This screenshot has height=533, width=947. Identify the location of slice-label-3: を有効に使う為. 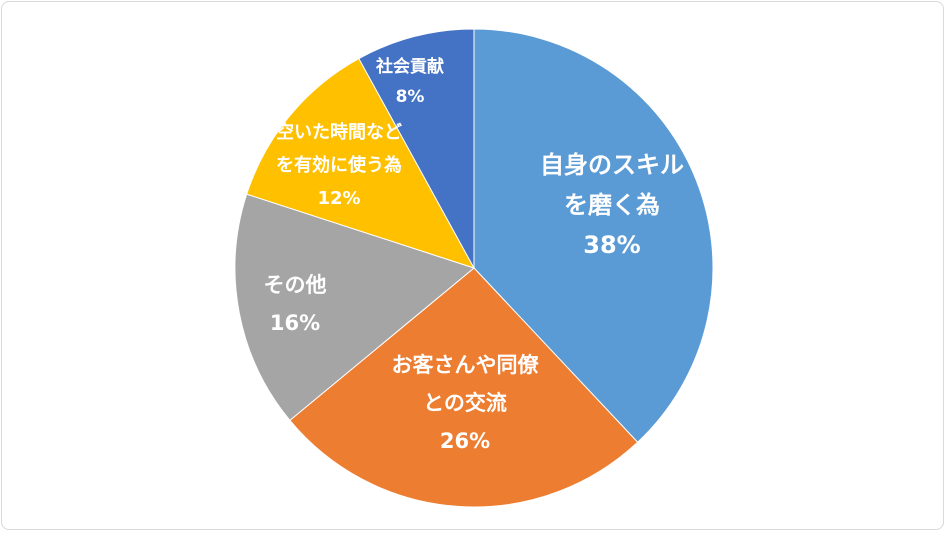
(339, 165).